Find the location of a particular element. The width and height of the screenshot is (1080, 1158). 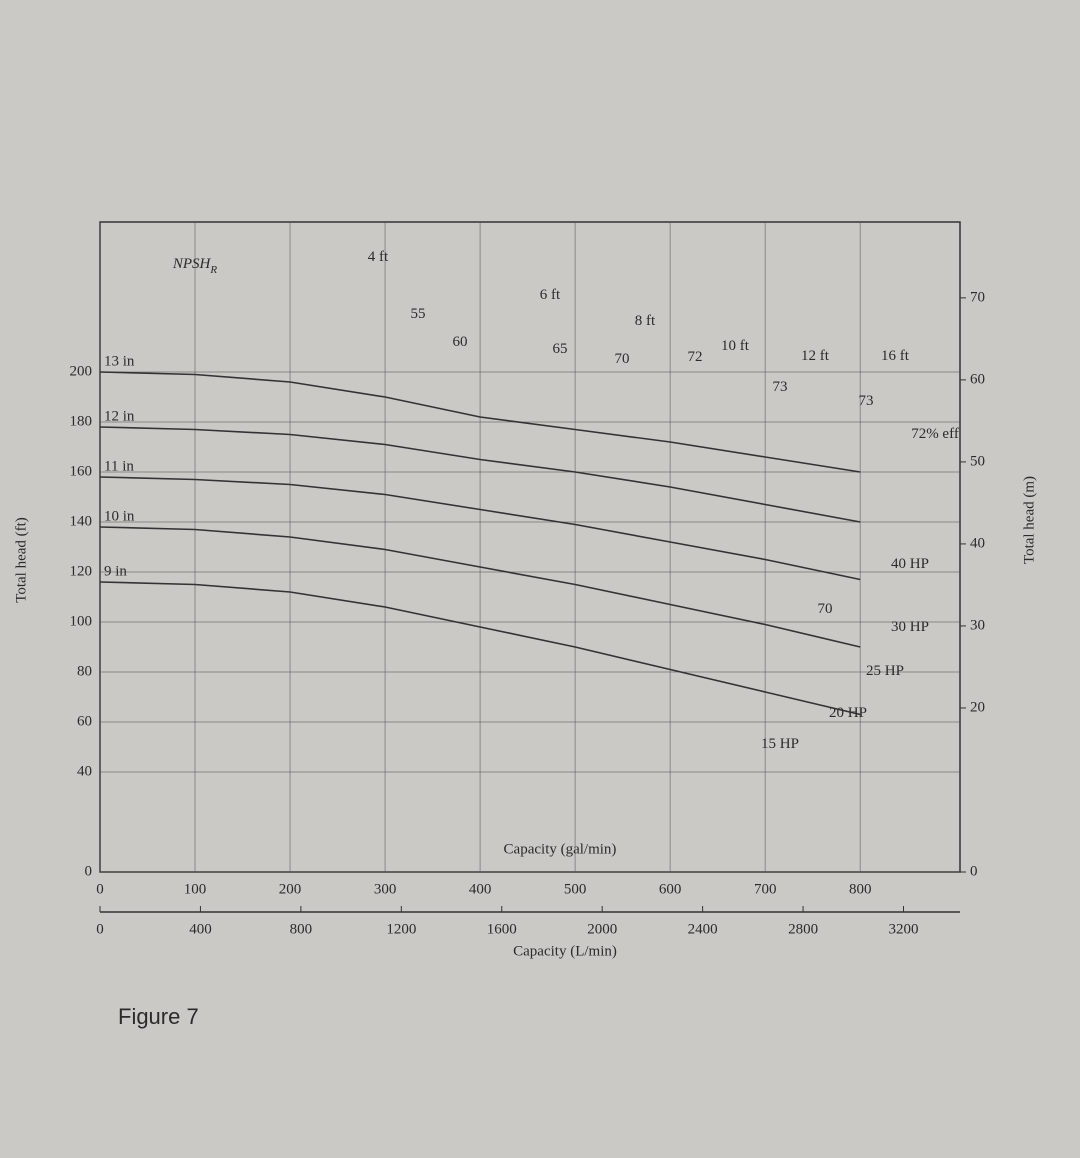

y-tick-label: 140 is located at coordinates (81, 521).